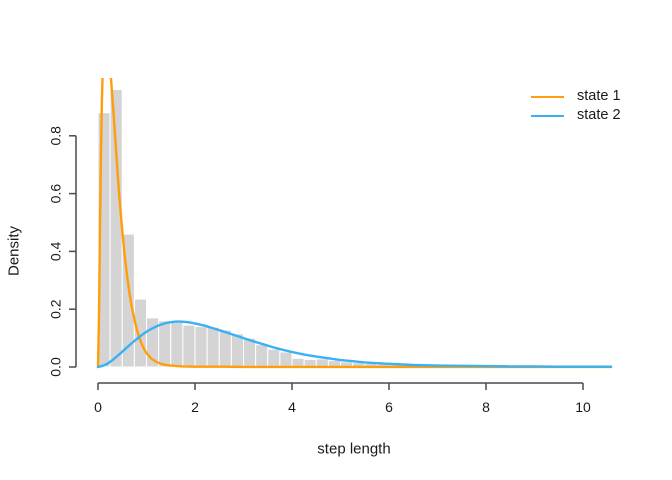 Image resolution: width=672 pixels, height=480 pixels. Describe the element at coordinates (486, 407) in the screenshot. I see `x-tick-label: 8` at that location.